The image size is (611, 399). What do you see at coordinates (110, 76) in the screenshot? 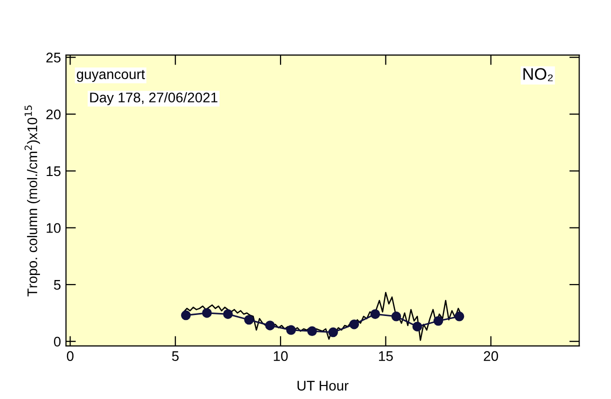
I see `annotation: guyancourt` at bounding box center [110, 76].